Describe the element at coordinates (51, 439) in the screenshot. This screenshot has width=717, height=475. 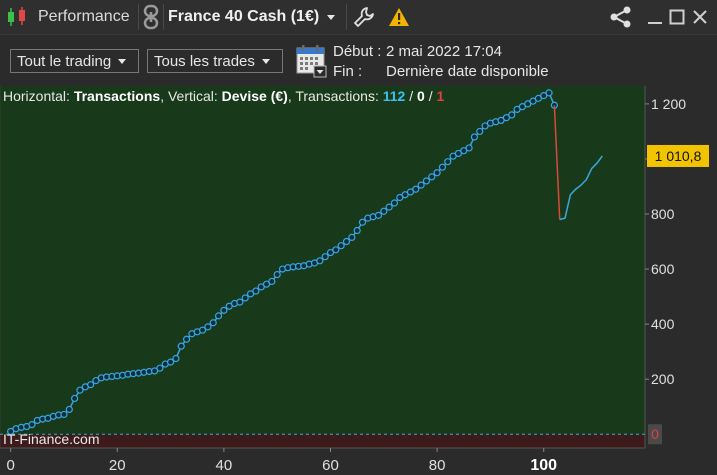
I see `watermark: IT-Finance.com` at that location.